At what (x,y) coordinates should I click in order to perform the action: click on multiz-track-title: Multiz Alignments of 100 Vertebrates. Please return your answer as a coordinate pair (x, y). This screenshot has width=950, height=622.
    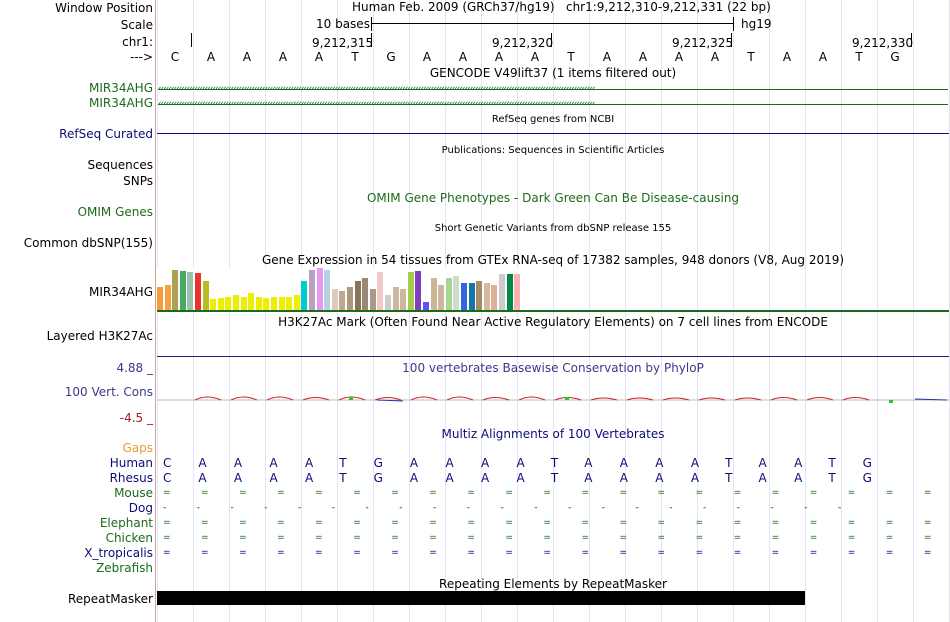
    Looking at the image, I should click on (553, 434).